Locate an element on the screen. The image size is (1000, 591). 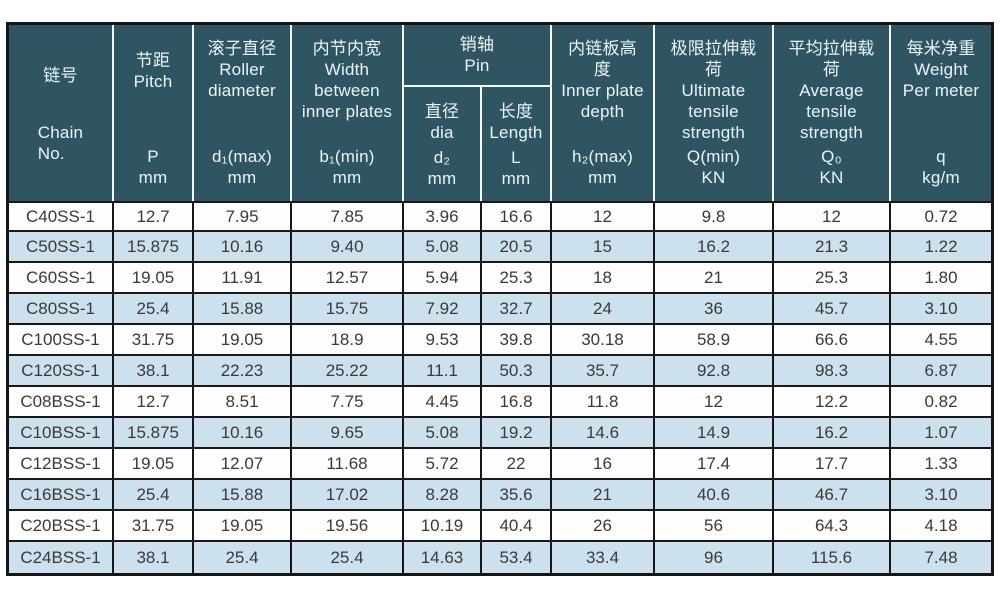
header-inner-plate-depth: 内链板高 度 Inner plate depth h₂(max) mm is located at coordinates (603, 113).